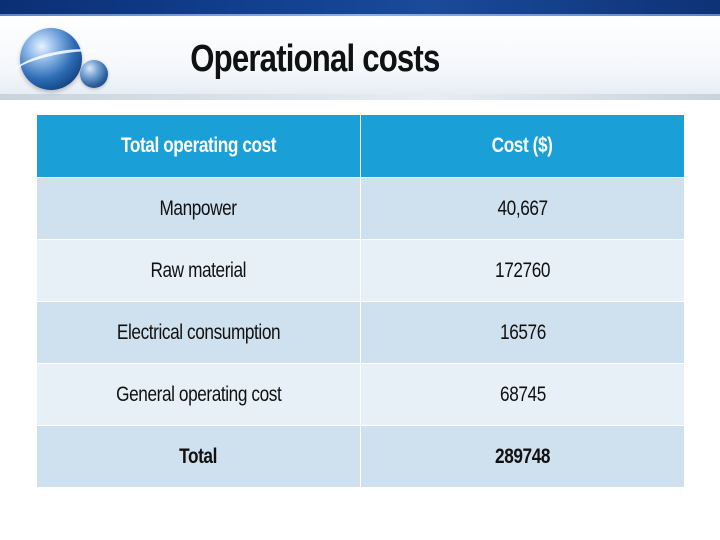 The height and width of the screenshot is (540, 720). I want to click on table-row: Electrical consumption 16576, so click(360, 332).